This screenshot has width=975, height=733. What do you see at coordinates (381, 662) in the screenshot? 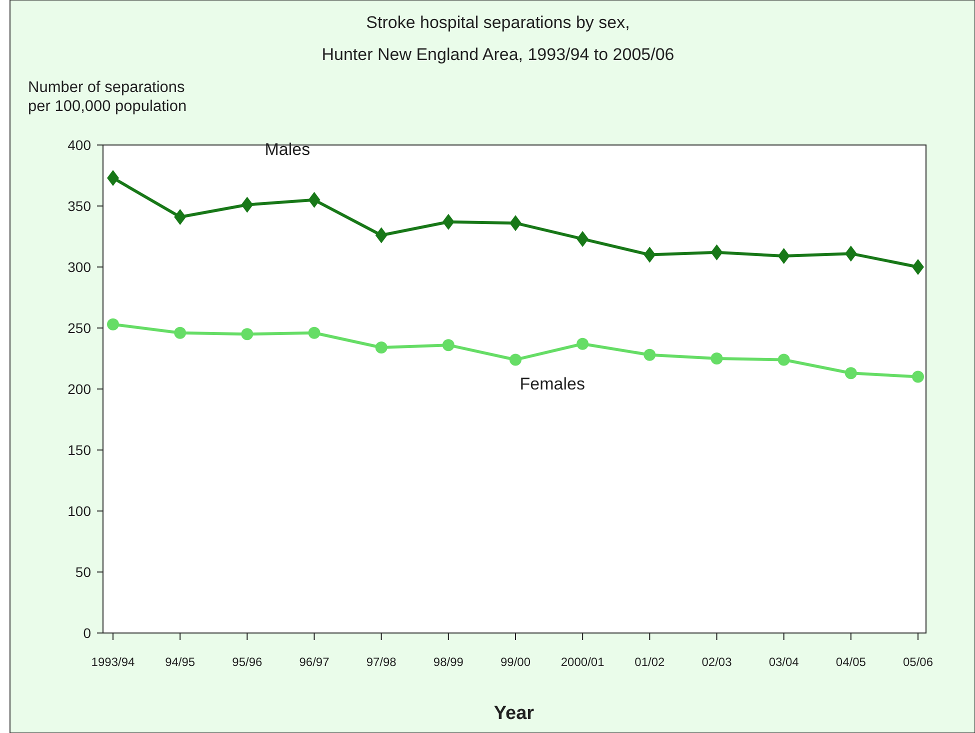
I see `x-tick-label: 97/98` at bounding box center [381, 662].